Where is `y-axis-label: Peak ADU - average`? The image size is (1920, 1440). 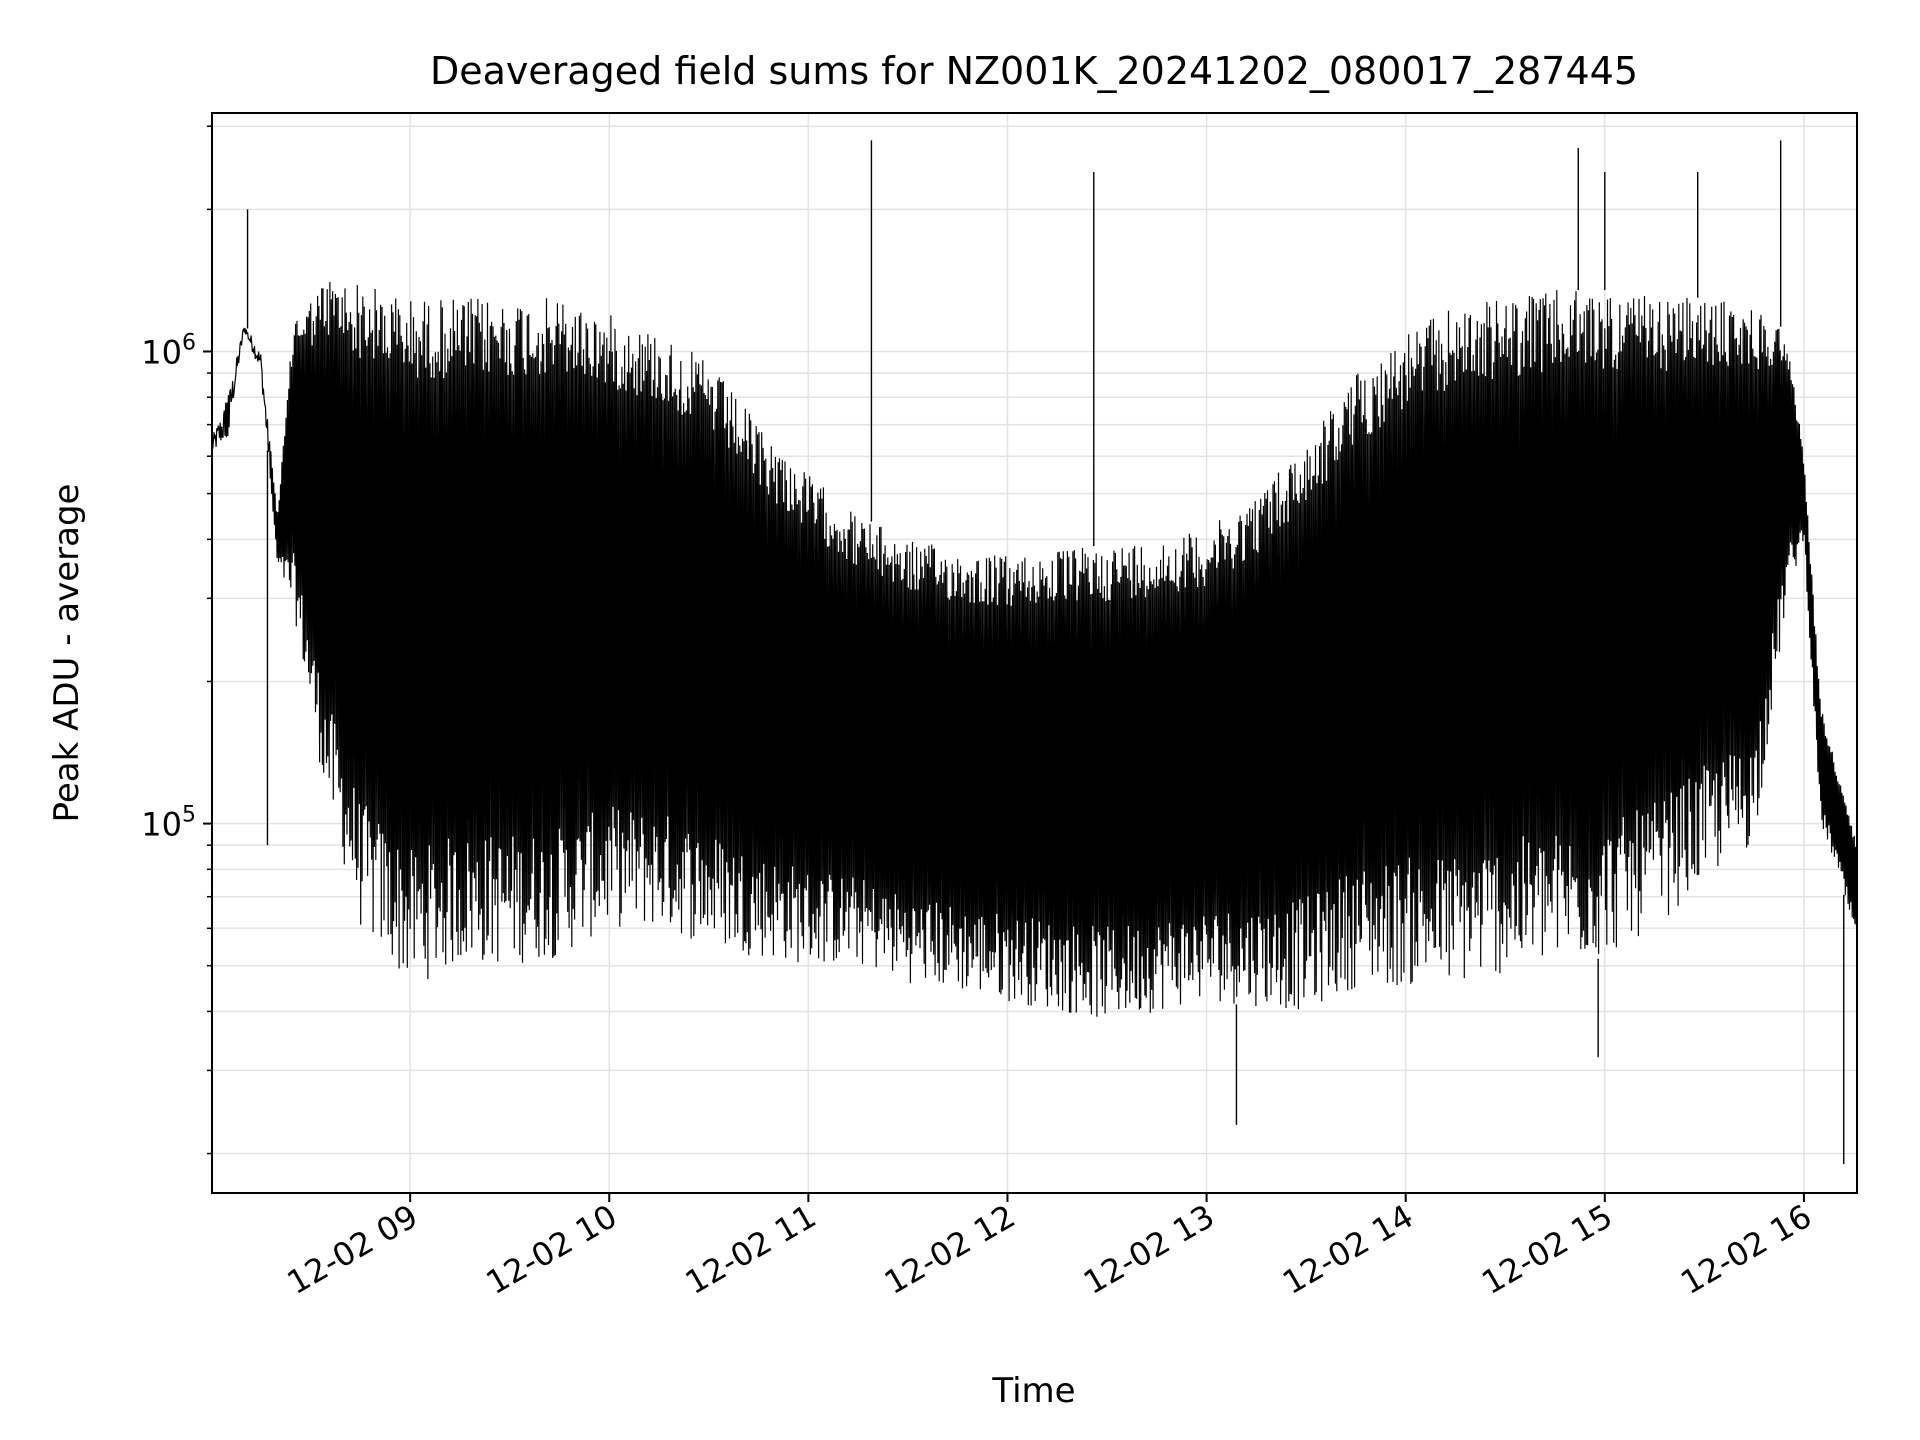
y-axis-label: Peak ADU - average is located at coordinates (67, 653).